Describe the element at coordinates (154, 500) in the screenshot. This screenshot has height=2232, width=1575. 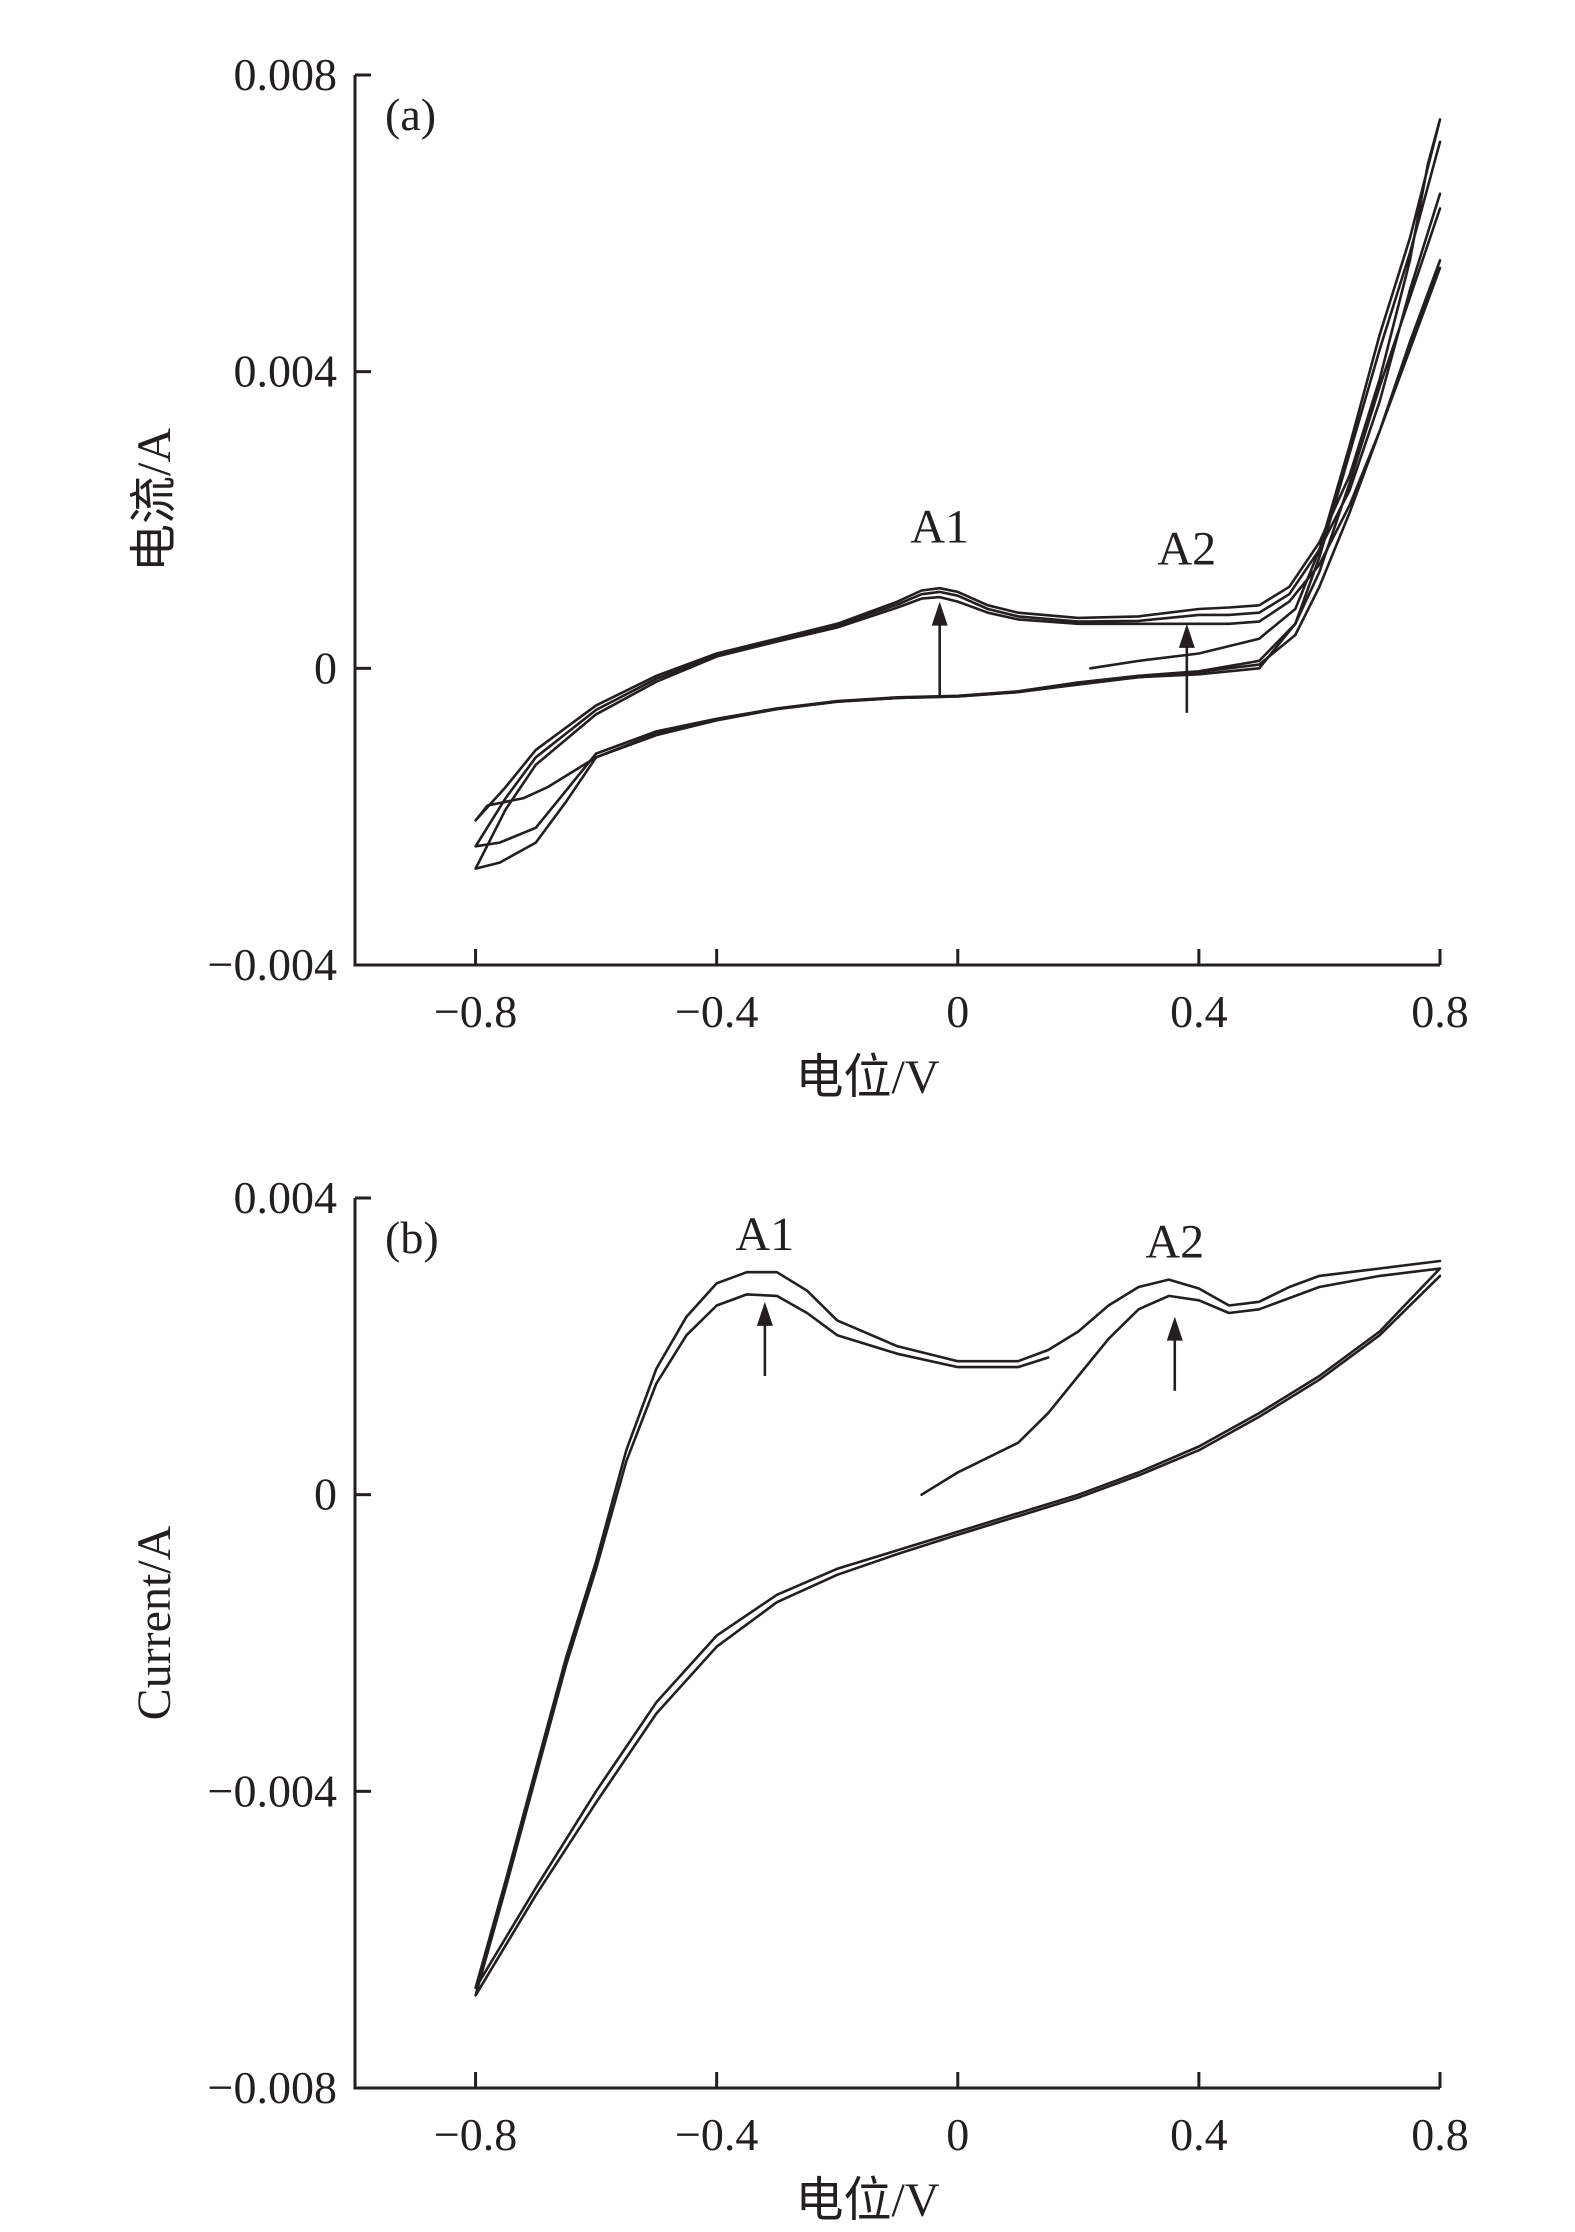
I see `y-axis-label: 电流/A` at that location.